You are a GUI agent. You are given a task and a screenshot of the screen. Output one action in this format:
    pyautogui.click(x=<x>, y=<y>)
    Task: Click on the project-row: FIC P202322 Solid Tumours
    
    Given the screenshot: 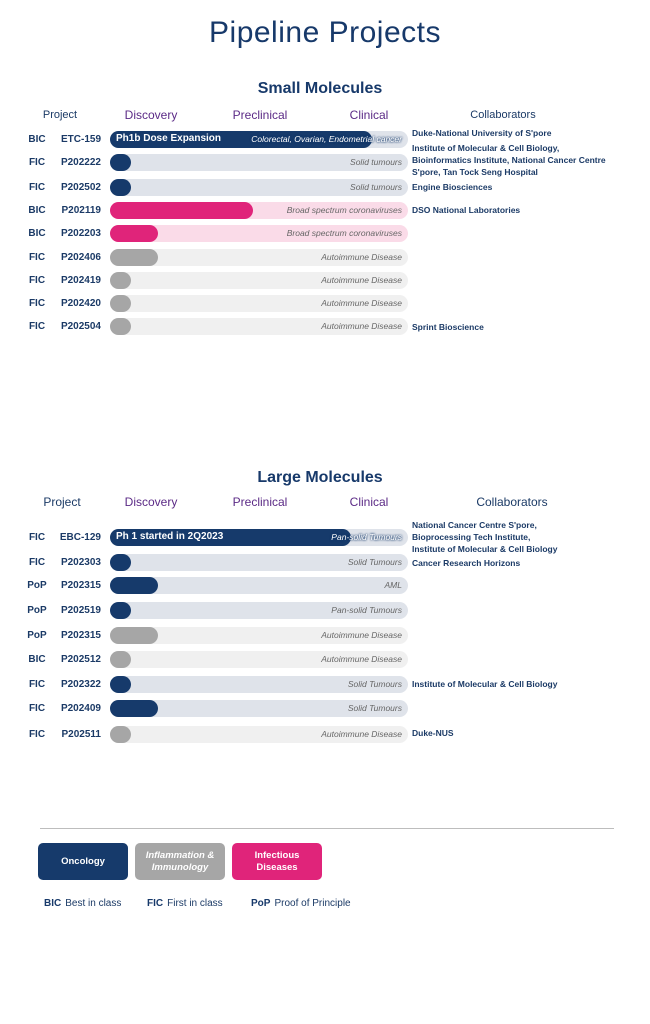 What is the action you would take?
    pyautogui.click(x=325, y=685)
    